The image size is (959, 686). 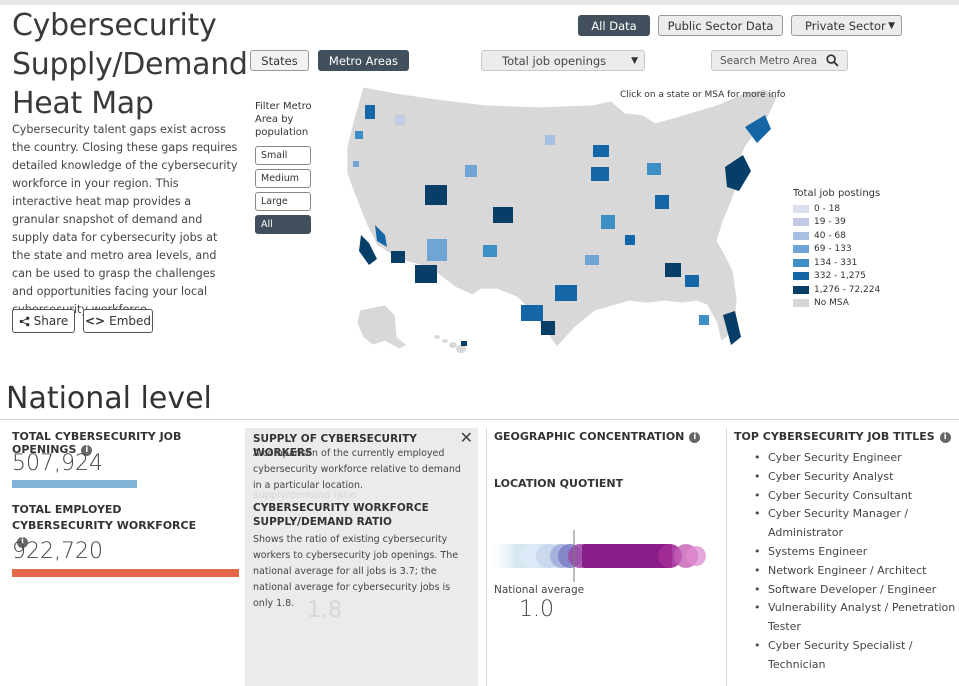 What do you see at coordinates (479, 2) in the screenshot?
I see `top-strip` at bounding box center [479, 2].